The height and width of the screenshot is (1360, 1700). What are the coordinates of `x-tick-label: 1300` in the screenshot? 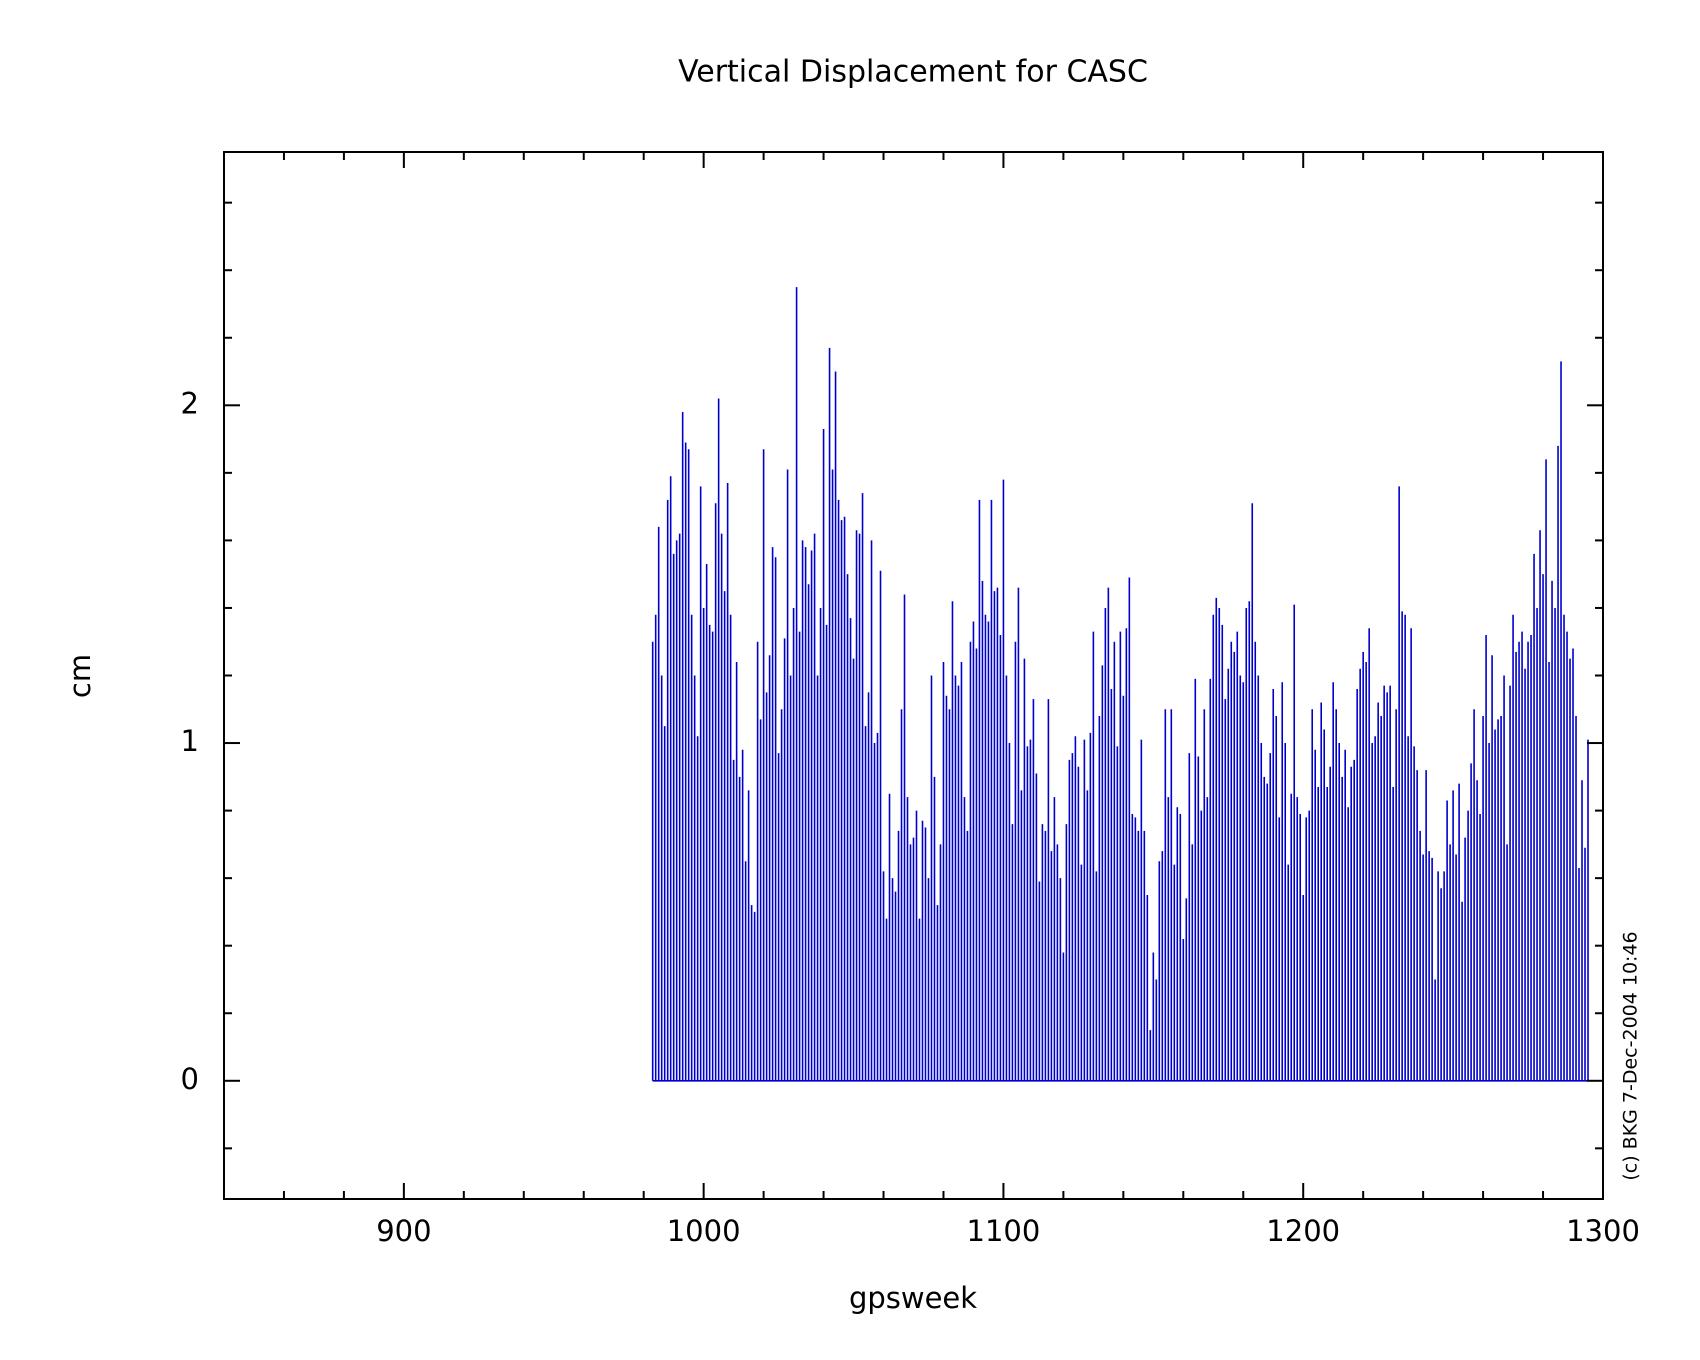 It's located at (1603, 1231).